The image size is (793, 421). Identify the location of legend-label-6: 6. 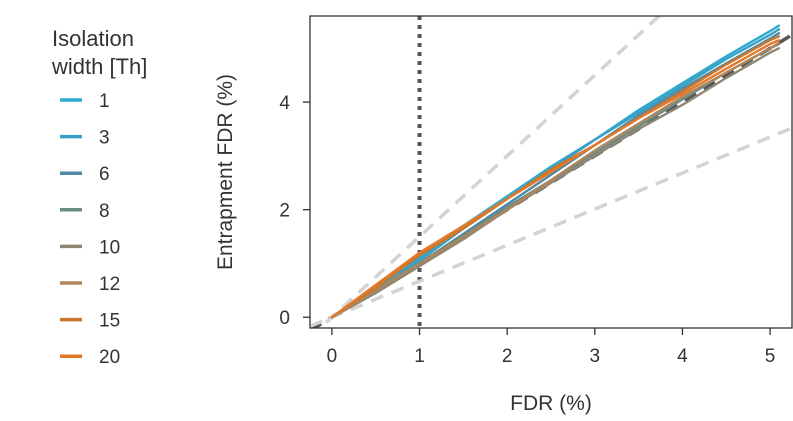
(104, 174).